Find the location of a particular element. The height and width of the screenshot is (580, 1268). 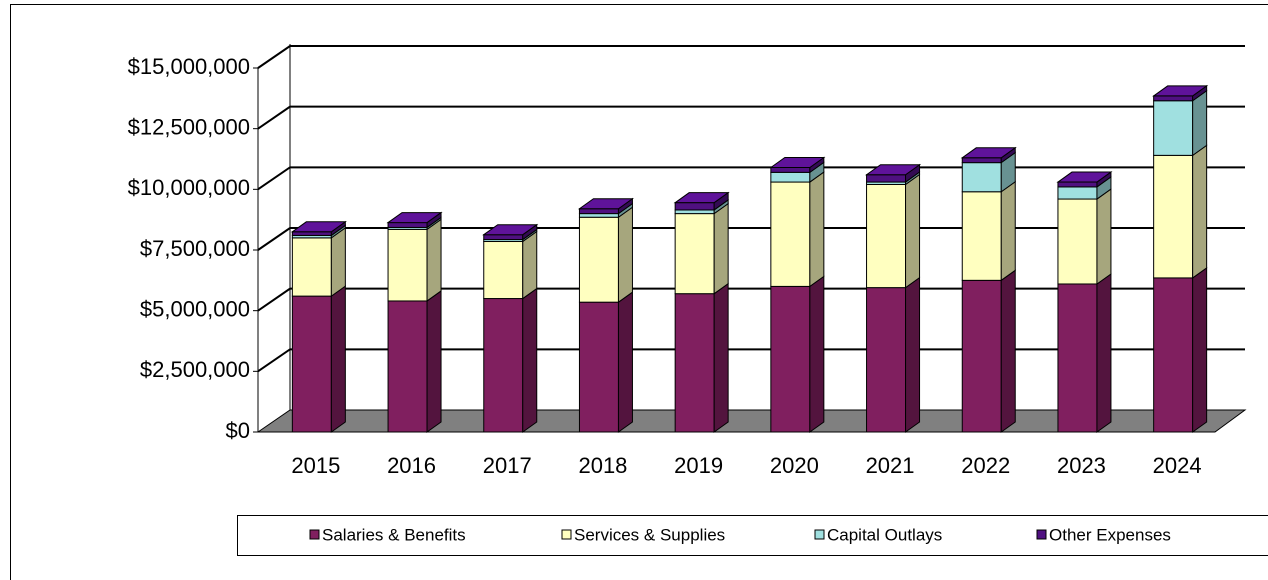

x-tick-label: 2024 is located at coordinates (1177, 465).